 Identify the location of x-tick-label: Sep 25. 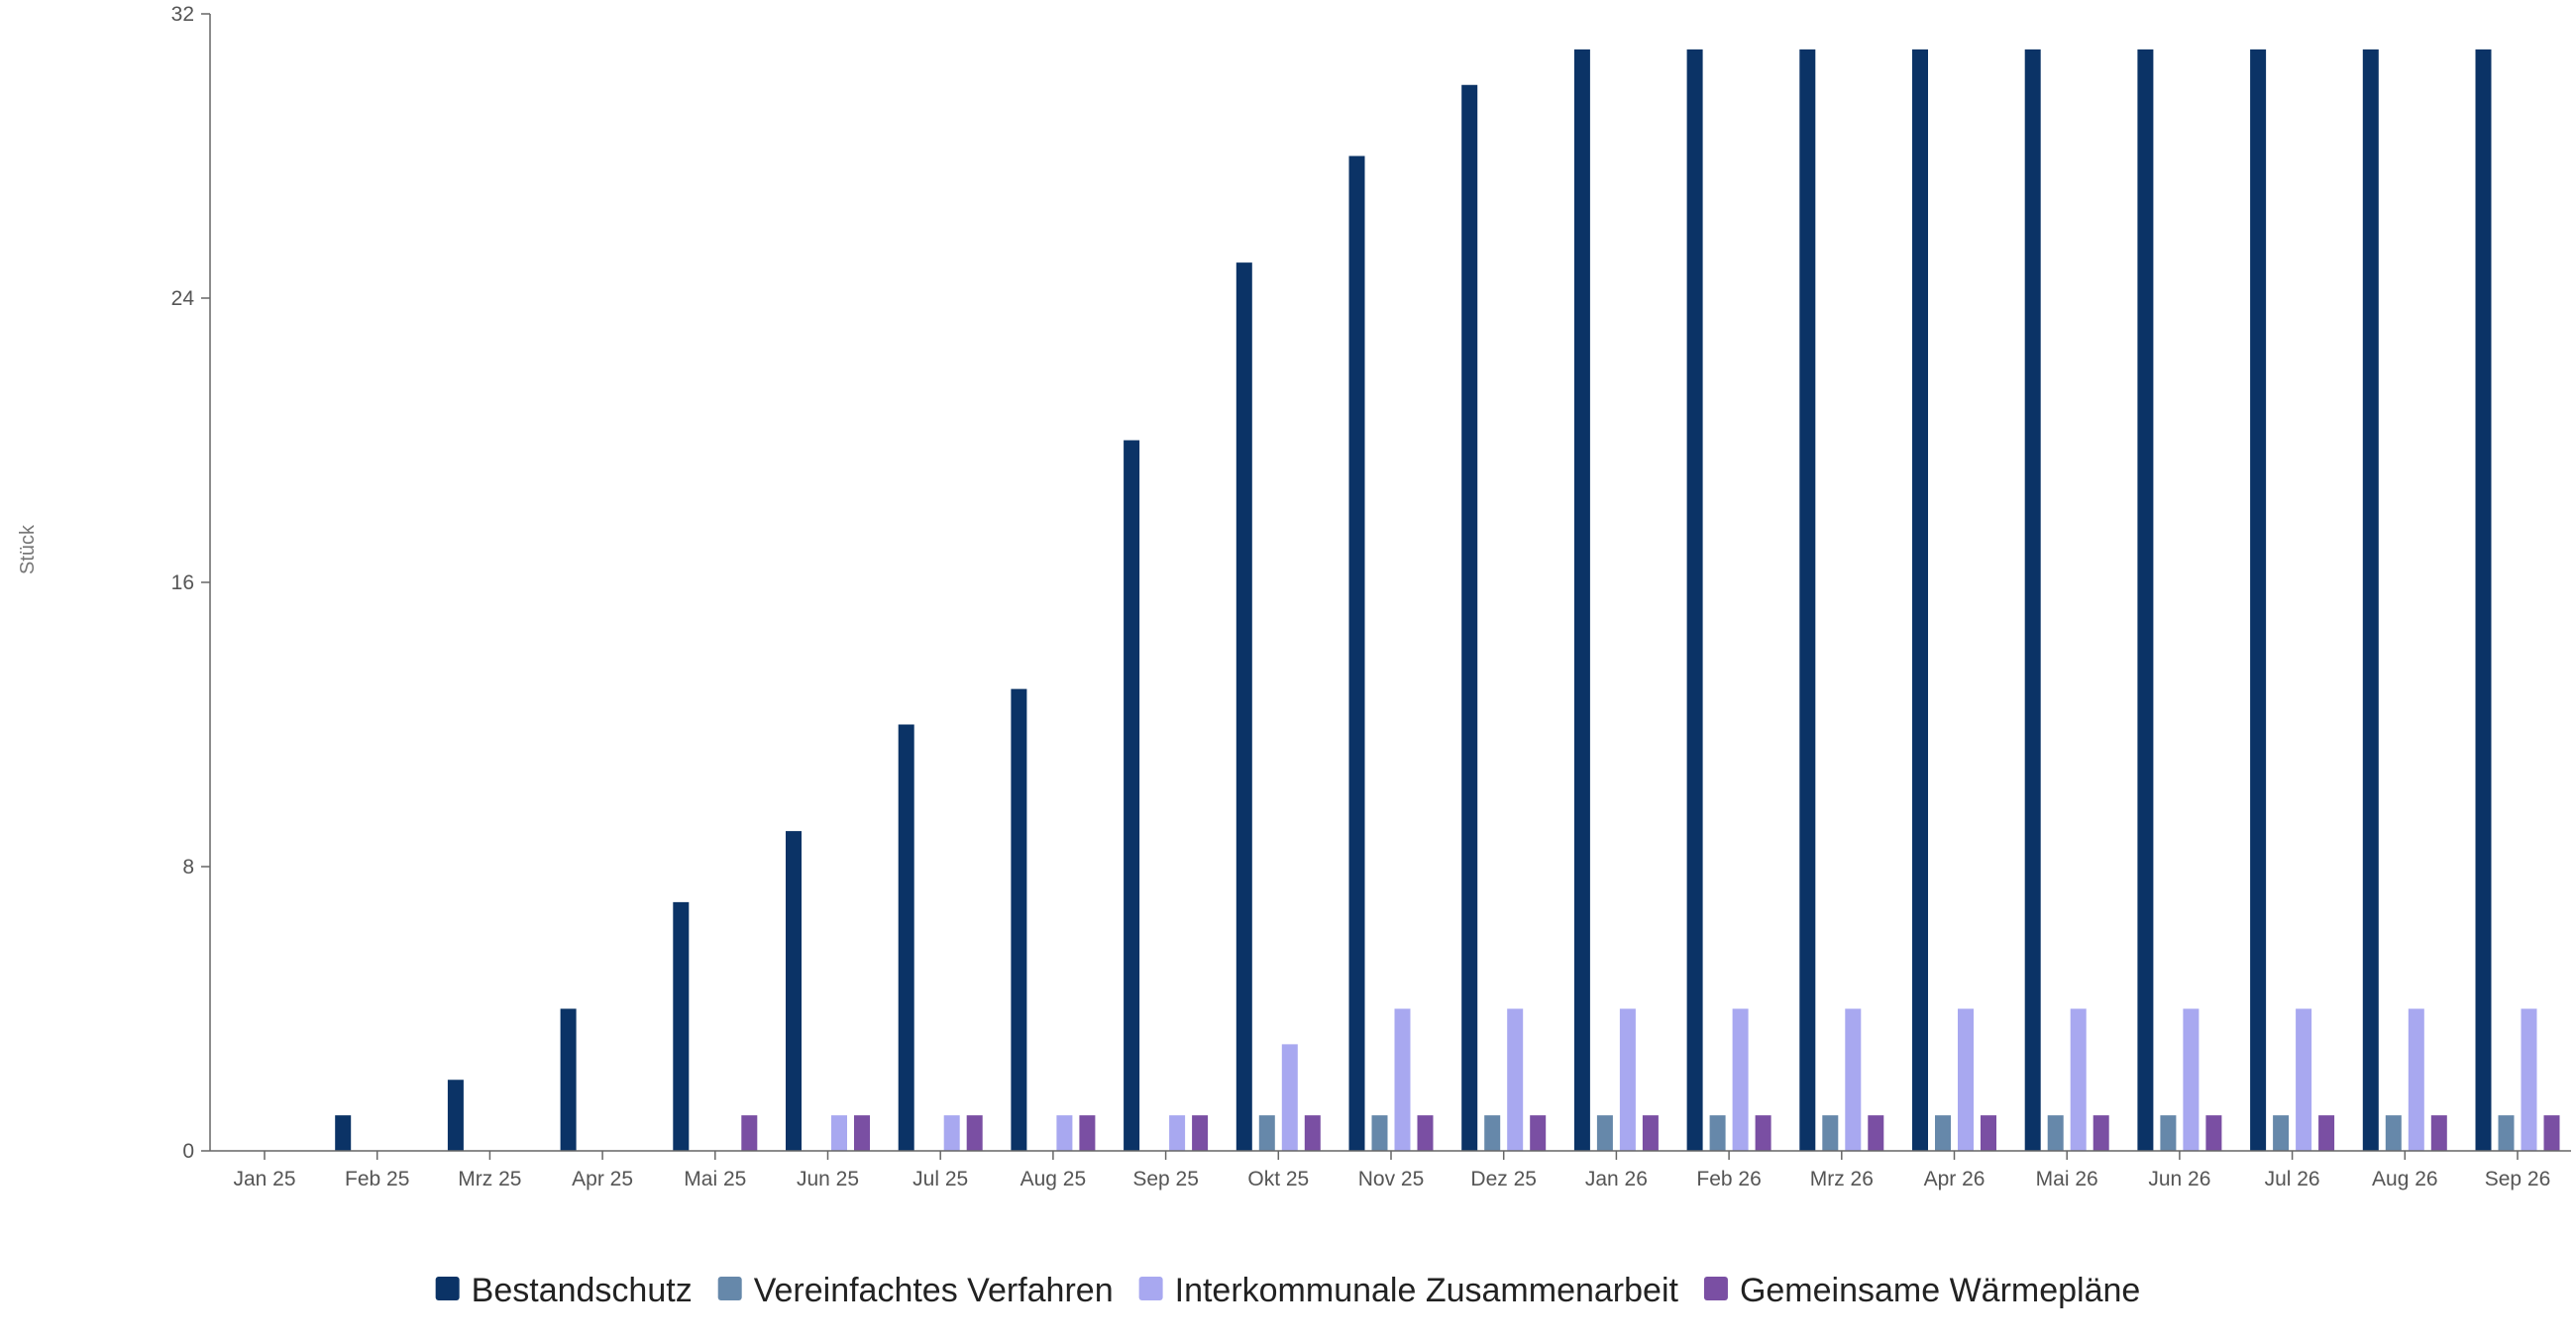
(1165, 1179).